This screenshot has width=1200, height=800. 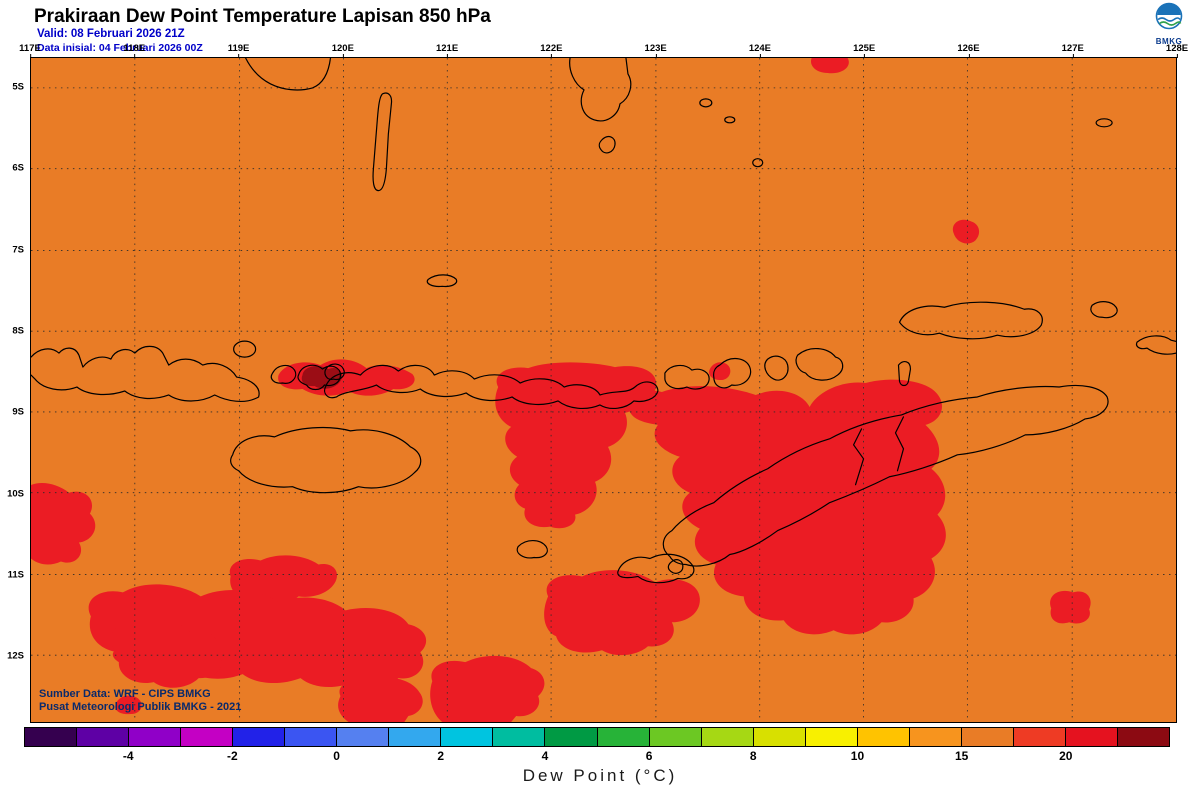 What do you see at coordinates (732, 373) in the screenshot?
I see `coast-lembata` at bounding box center [732, 373].